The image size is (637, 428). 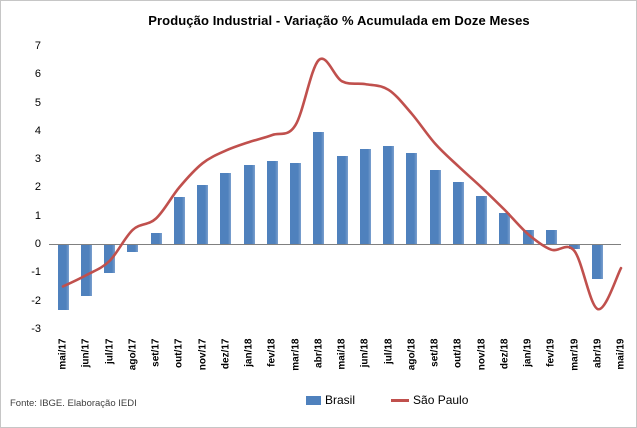 What do you see at coordinates (458, 353) in the screenshot?
I see `x-axis-tick-label: out/18` at bounding box center [458, 353].